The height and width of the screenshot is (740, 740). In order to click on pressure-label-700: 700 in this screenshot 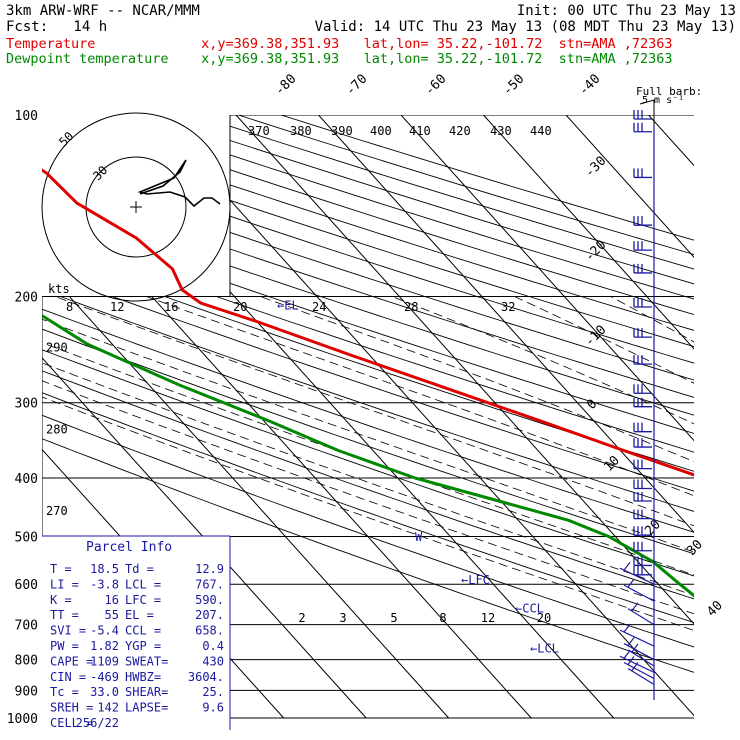, I will do `click(26, 626)`.